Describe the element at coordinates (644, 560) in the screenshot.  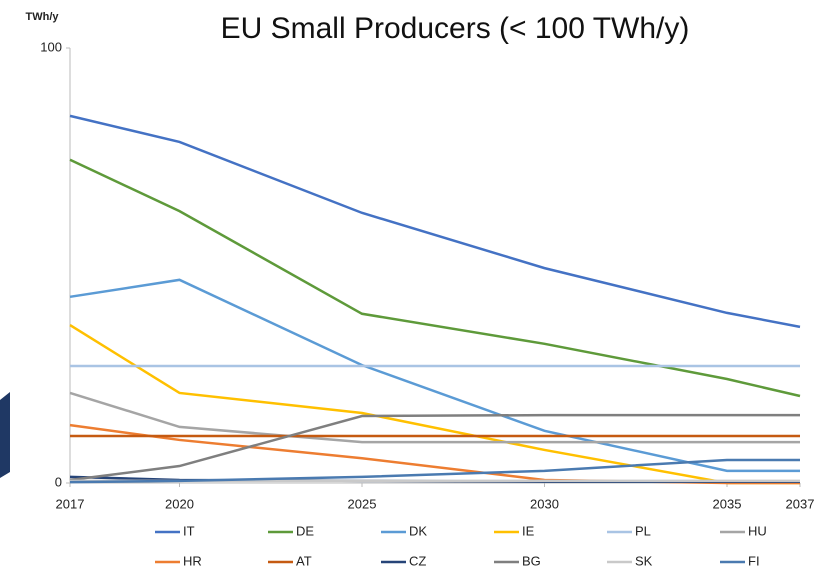
I see `legend-label: SK` at that location.